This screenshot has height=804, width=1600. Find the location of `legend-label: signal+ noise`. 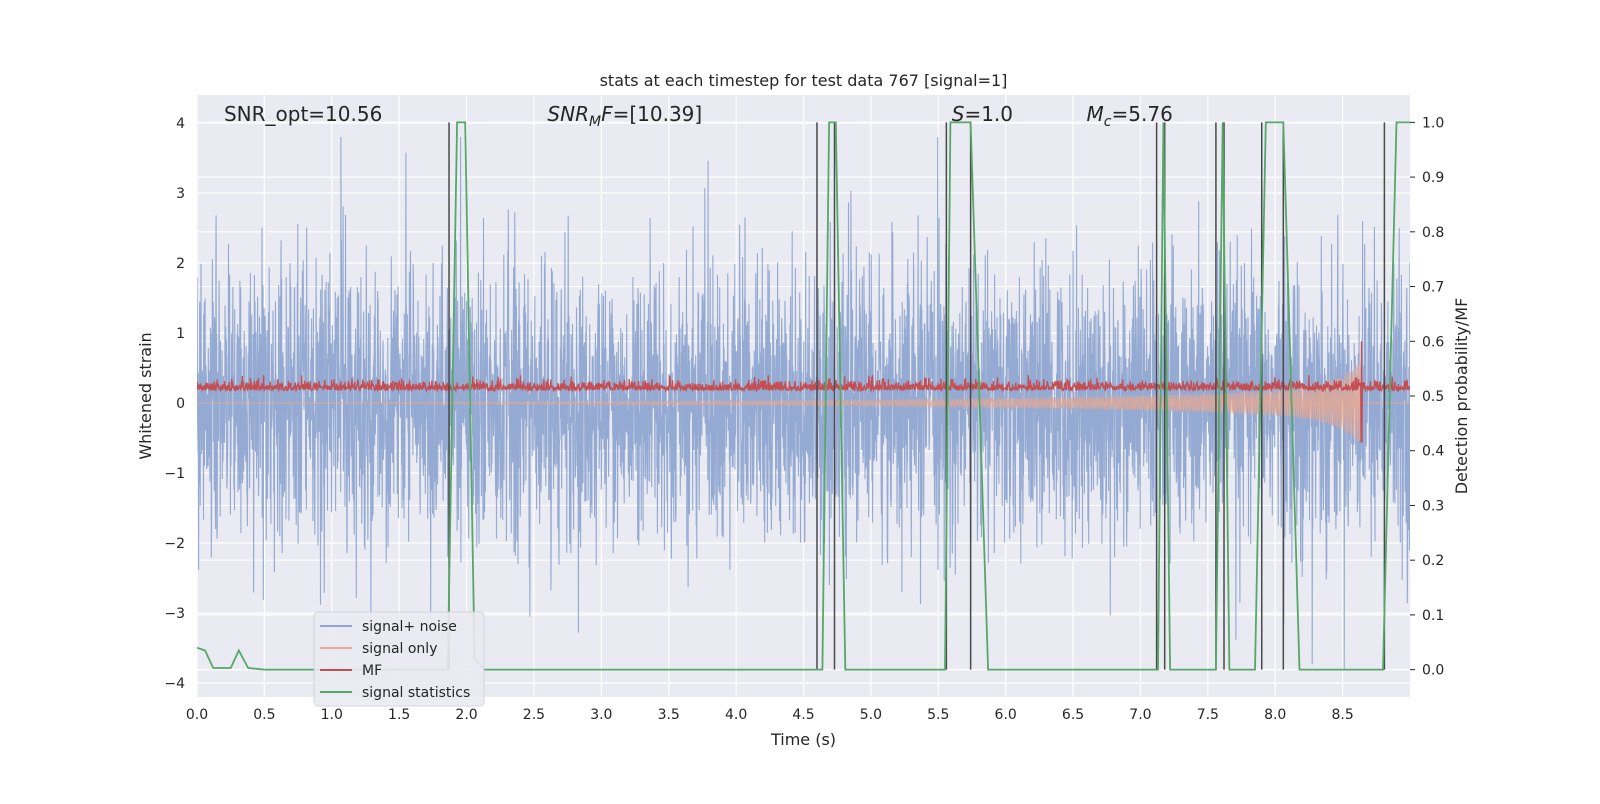

legend-label: signal+ noise is located at coordinates (409, 627).